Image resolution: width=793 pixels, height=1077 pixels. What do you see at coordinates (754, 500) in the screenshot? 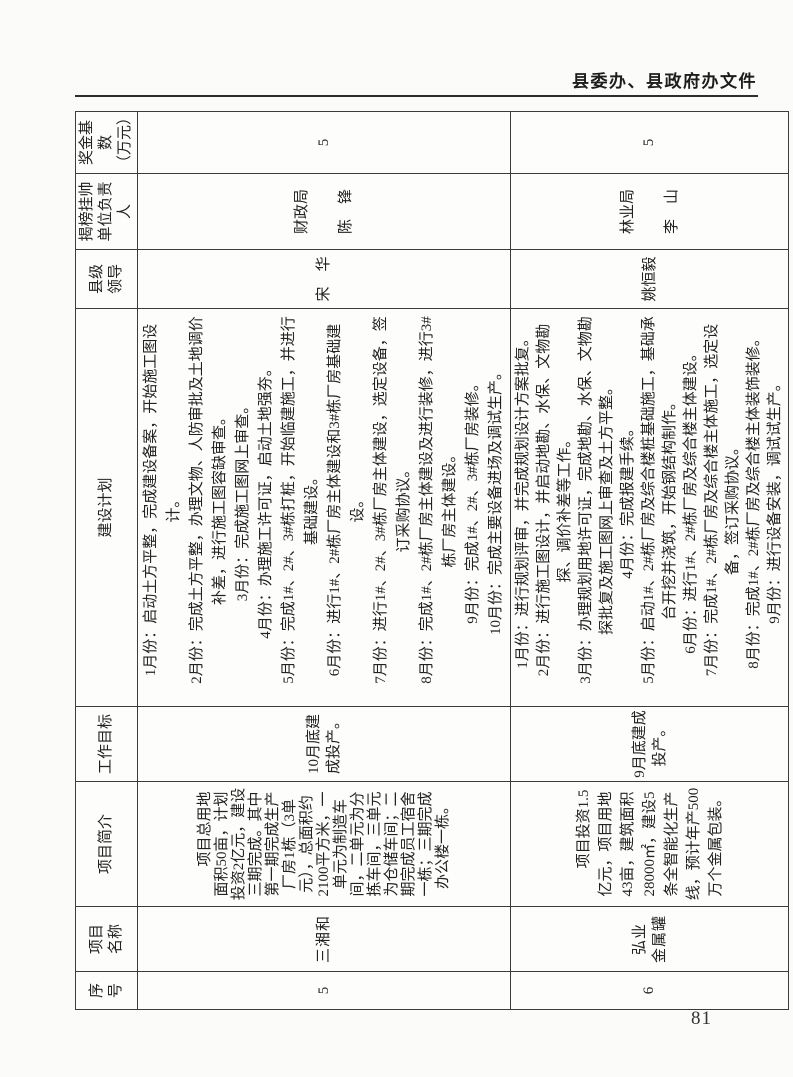
I see `plan-item: 8月份：完成1#、2#栋厂房及综合楼主体装饰装修。` at bounding box center [754, 500].